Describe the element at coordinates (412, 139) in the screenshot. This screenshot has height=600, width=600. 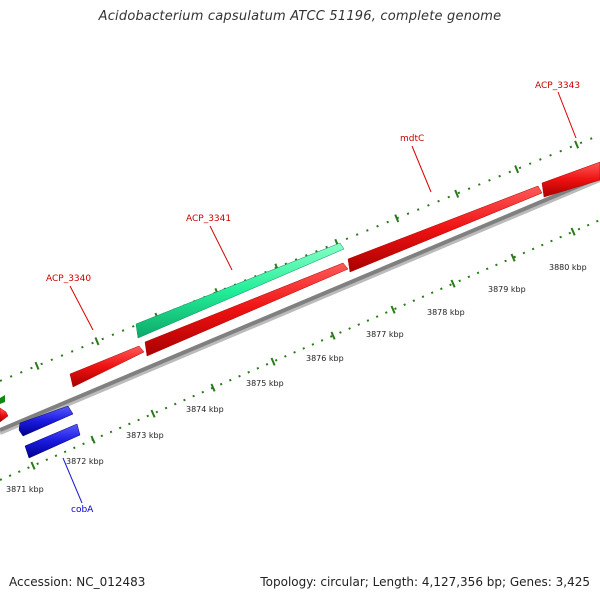
I see `gene-label-mdtc: mdtC` at that location.